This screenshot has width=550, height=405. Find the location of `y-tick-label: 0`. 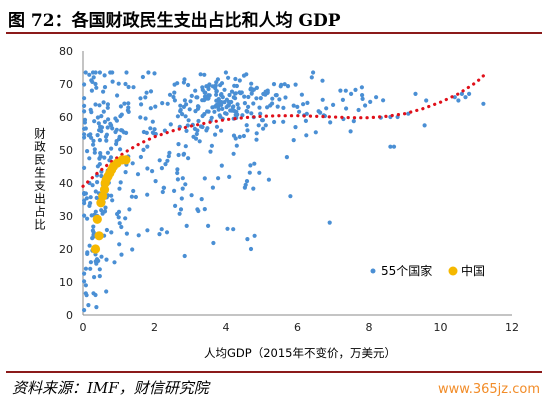

y-tick-label: 0 is located at coordinates (69, 315).